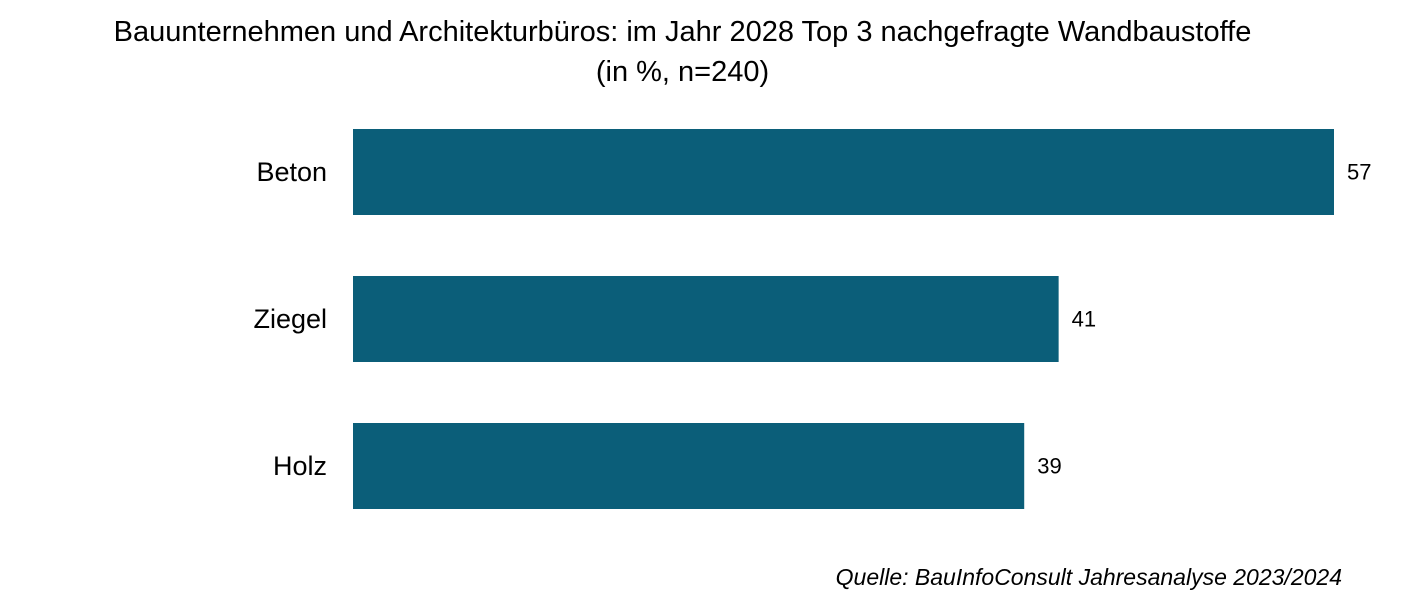  I want to click on bar-ziegel, so click(706, 319).